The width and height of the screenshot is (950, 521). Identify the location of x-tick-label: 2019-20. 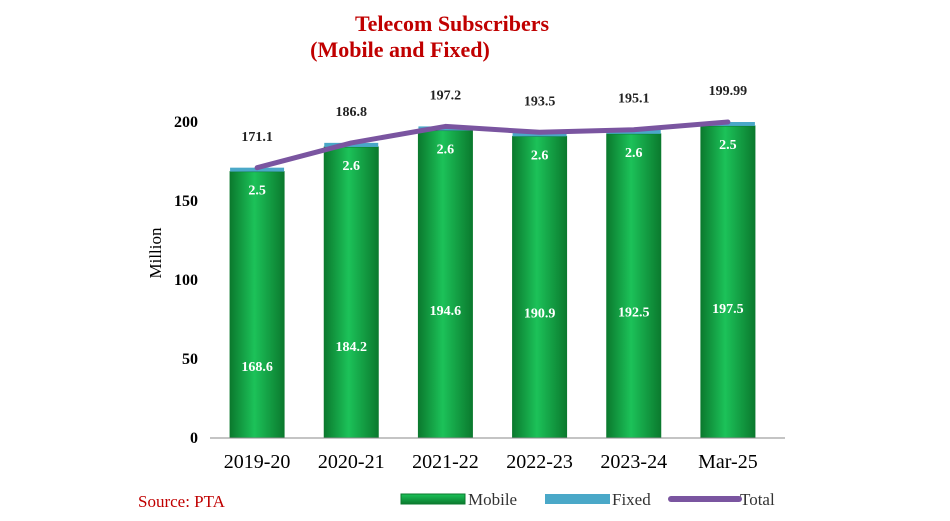
(257, 462).